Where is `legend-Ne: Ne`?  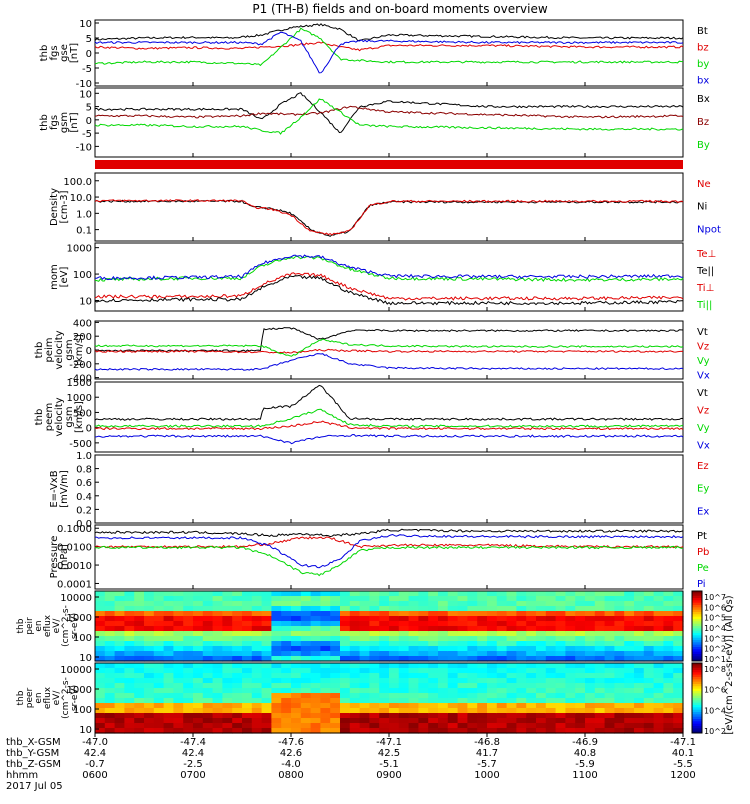 legend-Ne: Ne is located at coordinates (704, 184).